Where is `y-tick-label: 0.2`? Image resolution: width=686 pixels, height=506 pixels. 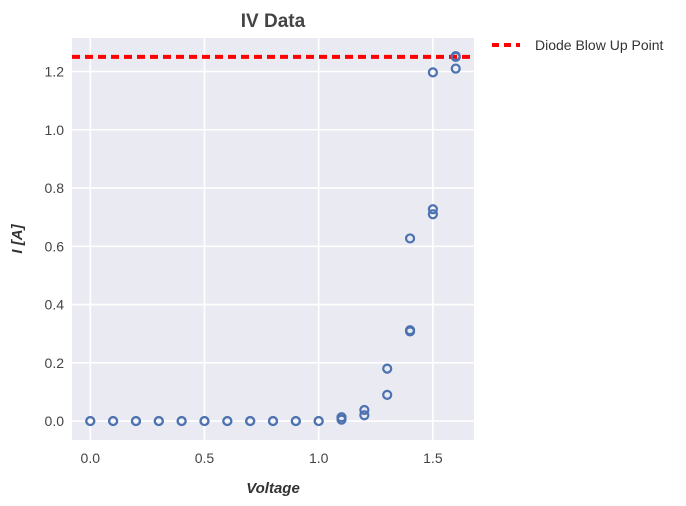
y-tick-label: 0.2 is located at coordinates (55, 363).